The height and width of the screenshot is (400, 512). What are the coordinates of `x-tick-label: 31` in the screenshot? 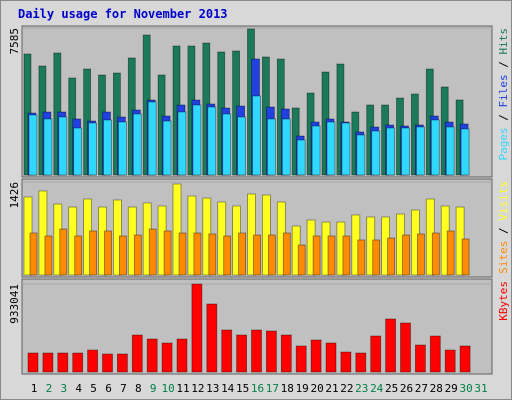 It's located at (480, 388).